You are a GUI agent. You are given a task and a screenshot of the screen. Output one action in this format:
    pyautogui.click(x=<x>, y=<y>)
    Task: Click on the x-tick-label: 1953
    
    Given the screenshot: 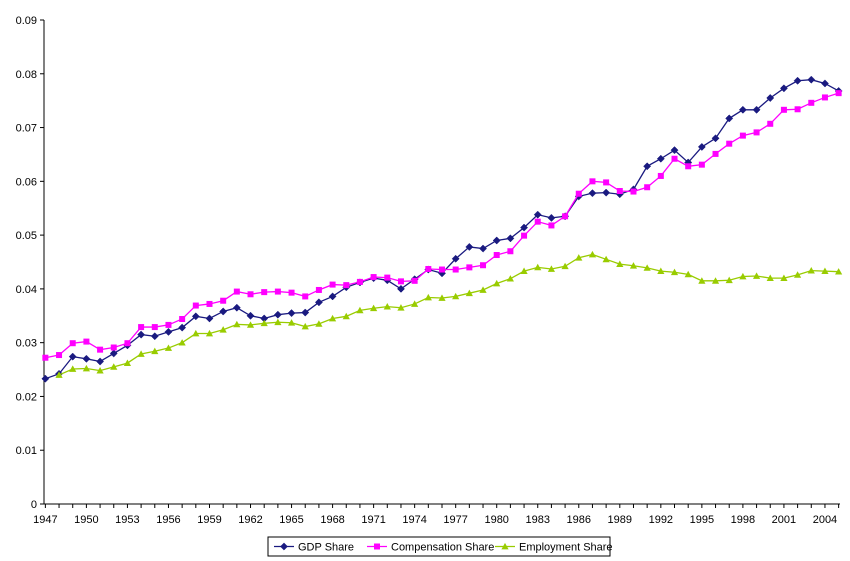 What is the action you would take?
    pyautogui.click(x=127, y=520)
    